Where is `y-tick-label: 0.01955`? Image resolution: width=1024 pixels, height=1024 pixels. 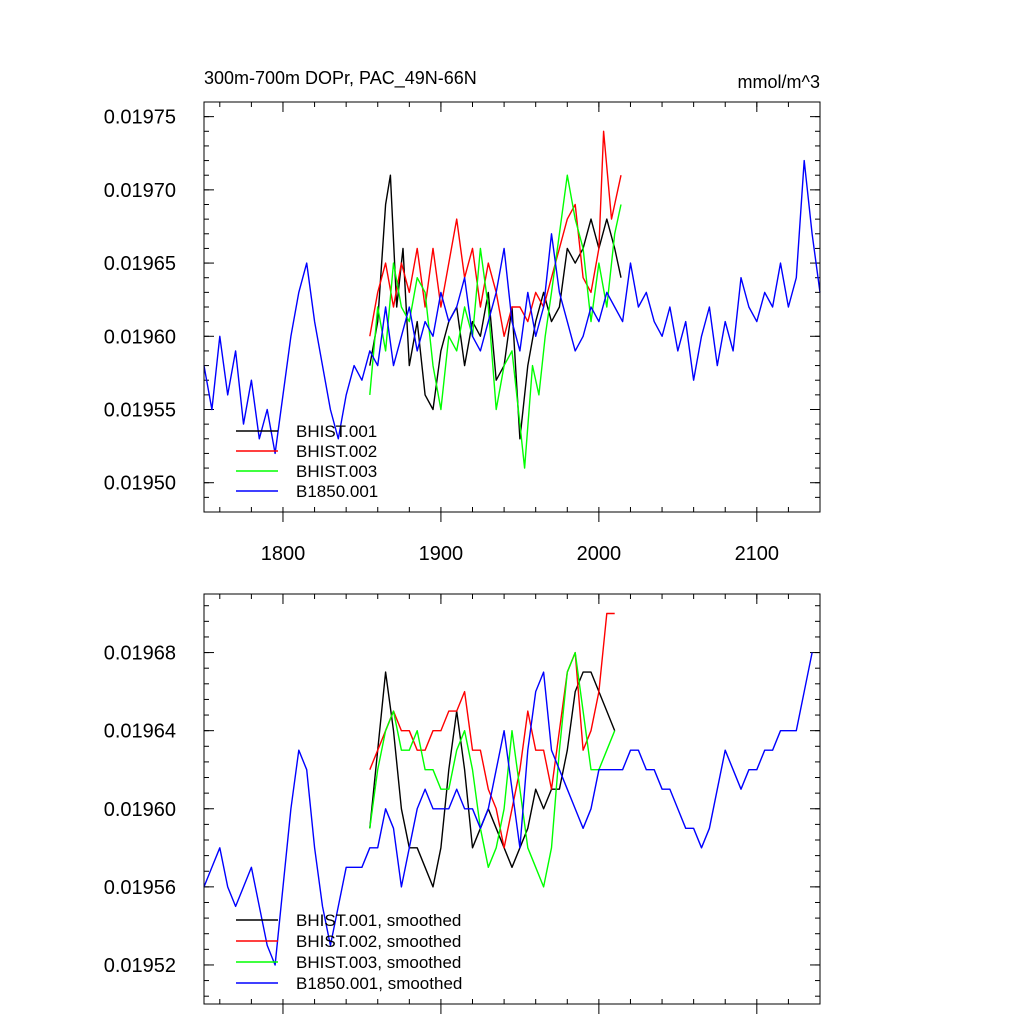 y-tick-label: 0.01955 is located at coordinates (140, 411).